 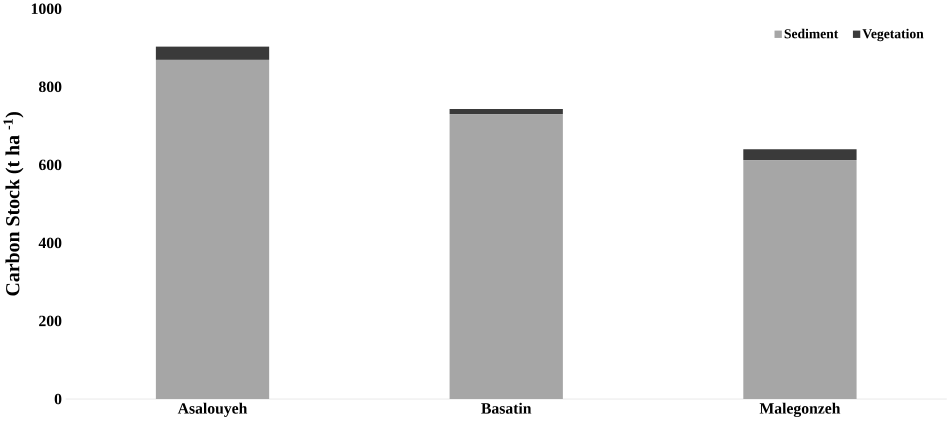 What do you see at coordinates (811, 34) in the screenshot?
I see `legend-label: Sediment` at bounding box center [811, 34].